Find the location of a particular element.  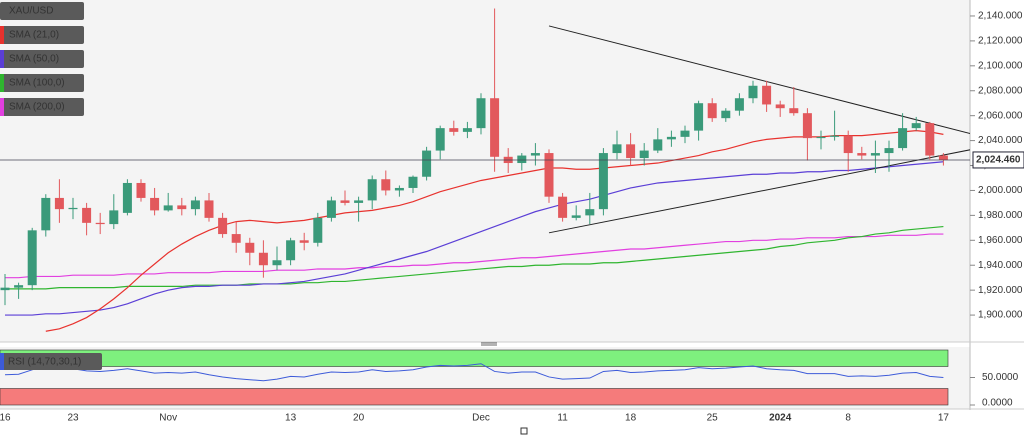

x-tick-label: 11 is located at coordinates (562, 418).